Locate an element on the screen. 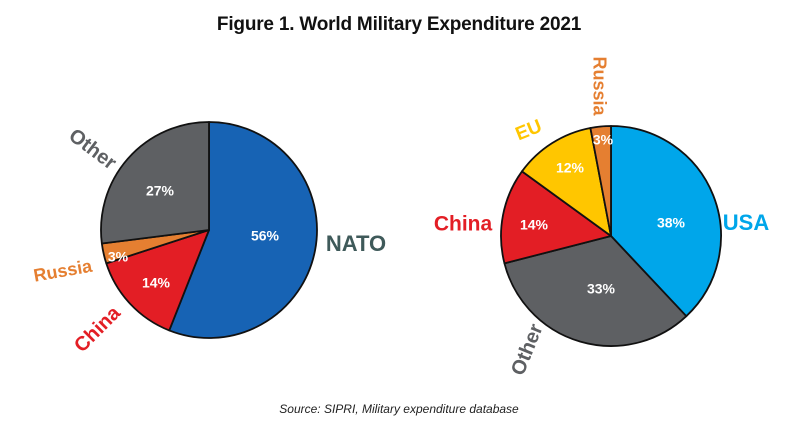 The height and width of the screenshot is (434, 798). category-label-countries-china: China is located at coordinates (463, 224).